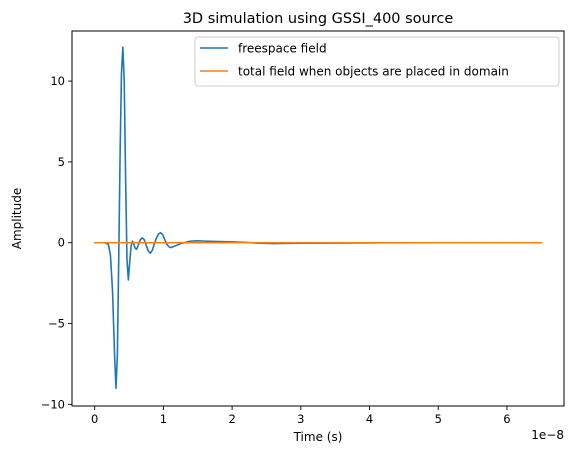 This screenshot has width=574, height=453. I want to click on y-axis: −10 −5 0 5 10, so click(56, 242).